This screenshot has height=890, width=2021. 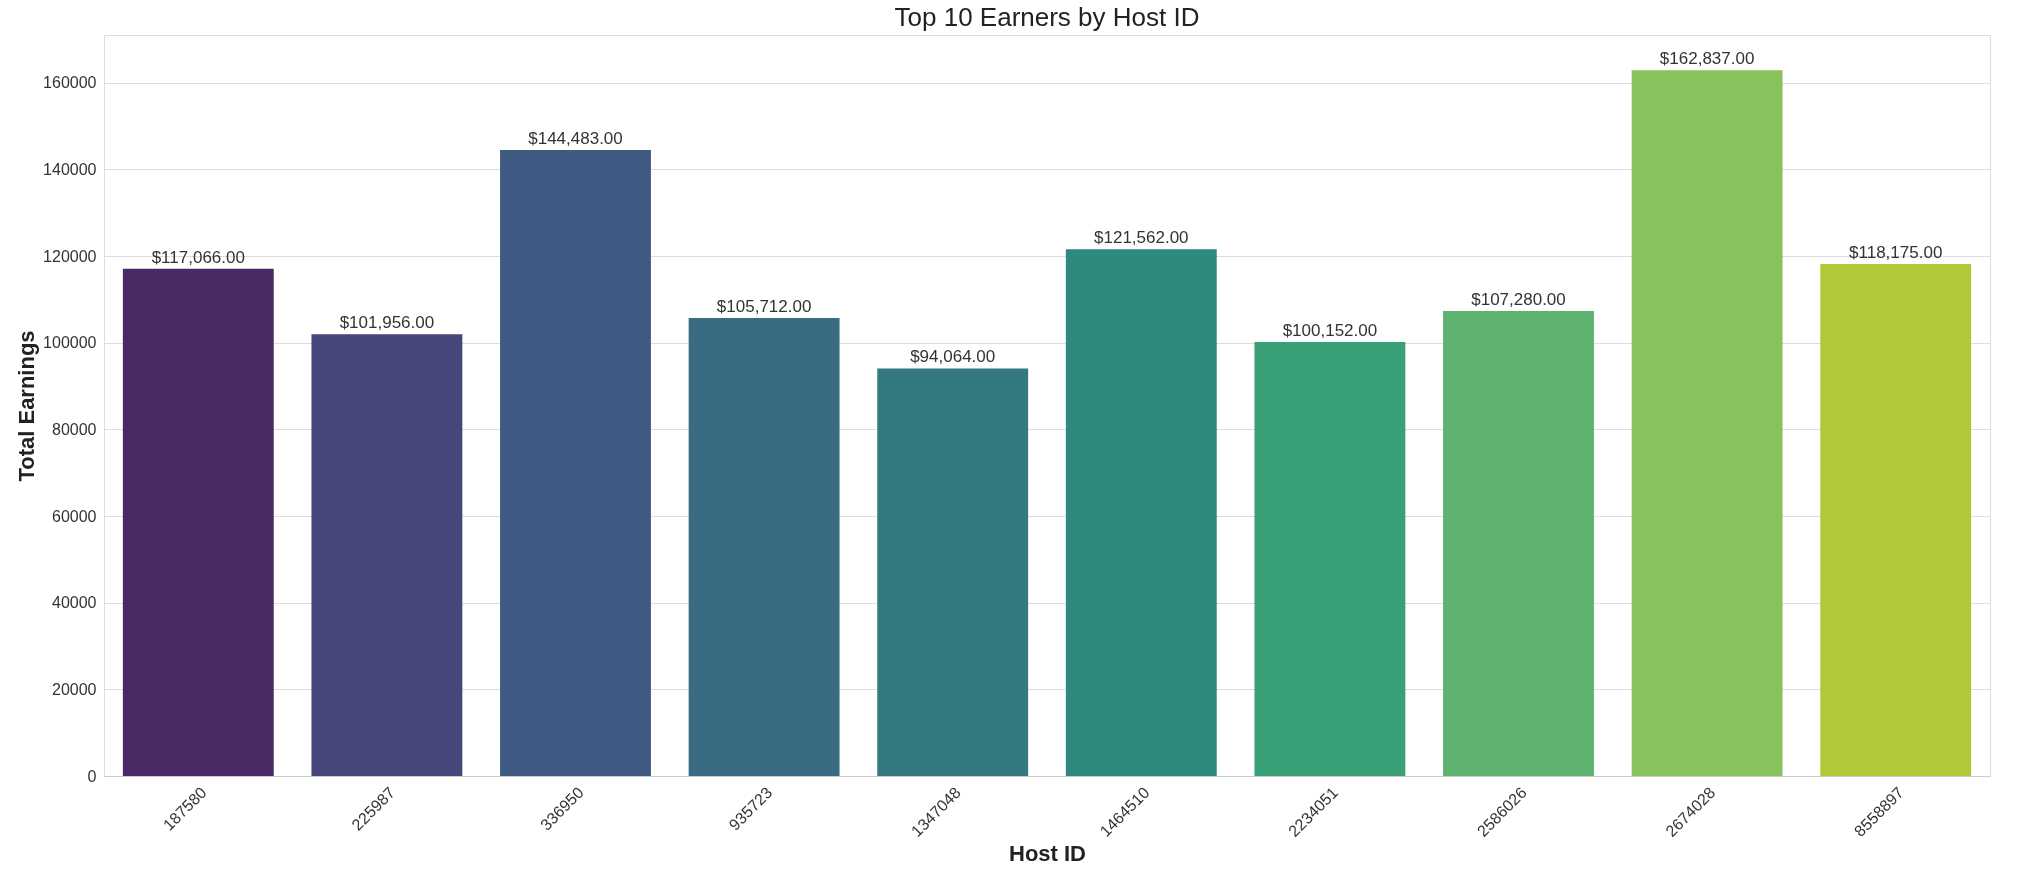 What do you see at coordinates (953, 357) in the screenshot?
I see `data-label: $94,064.00` at bounding box center [953, 357].